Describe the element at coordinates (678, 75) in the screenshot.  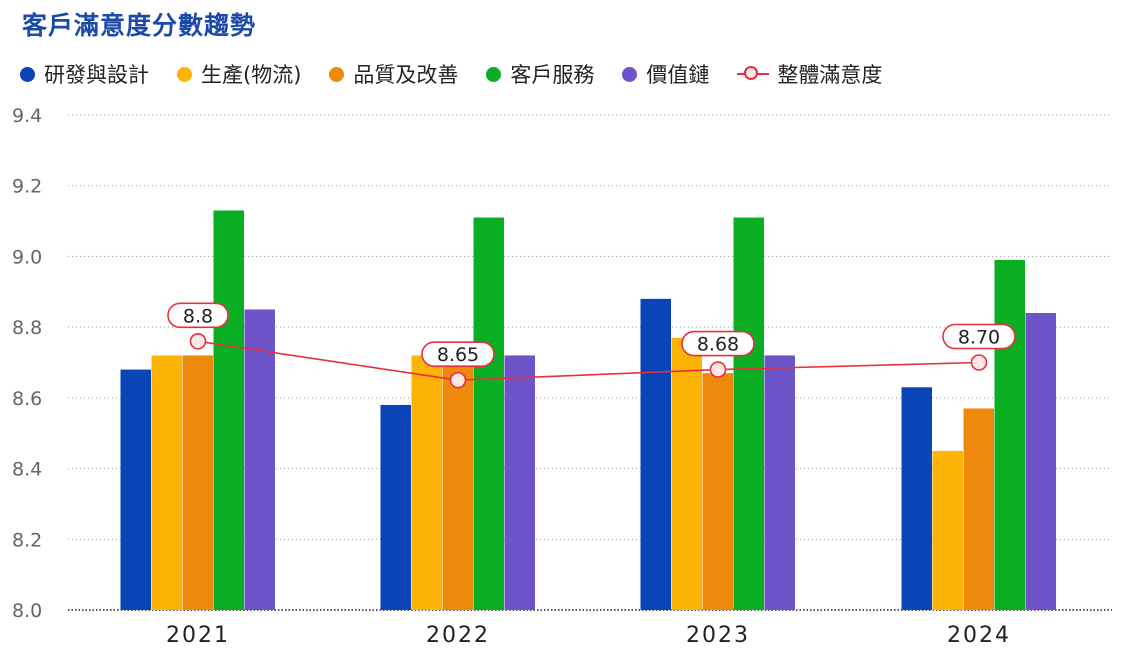
I see `legend-label: 價值鏈` at that location.